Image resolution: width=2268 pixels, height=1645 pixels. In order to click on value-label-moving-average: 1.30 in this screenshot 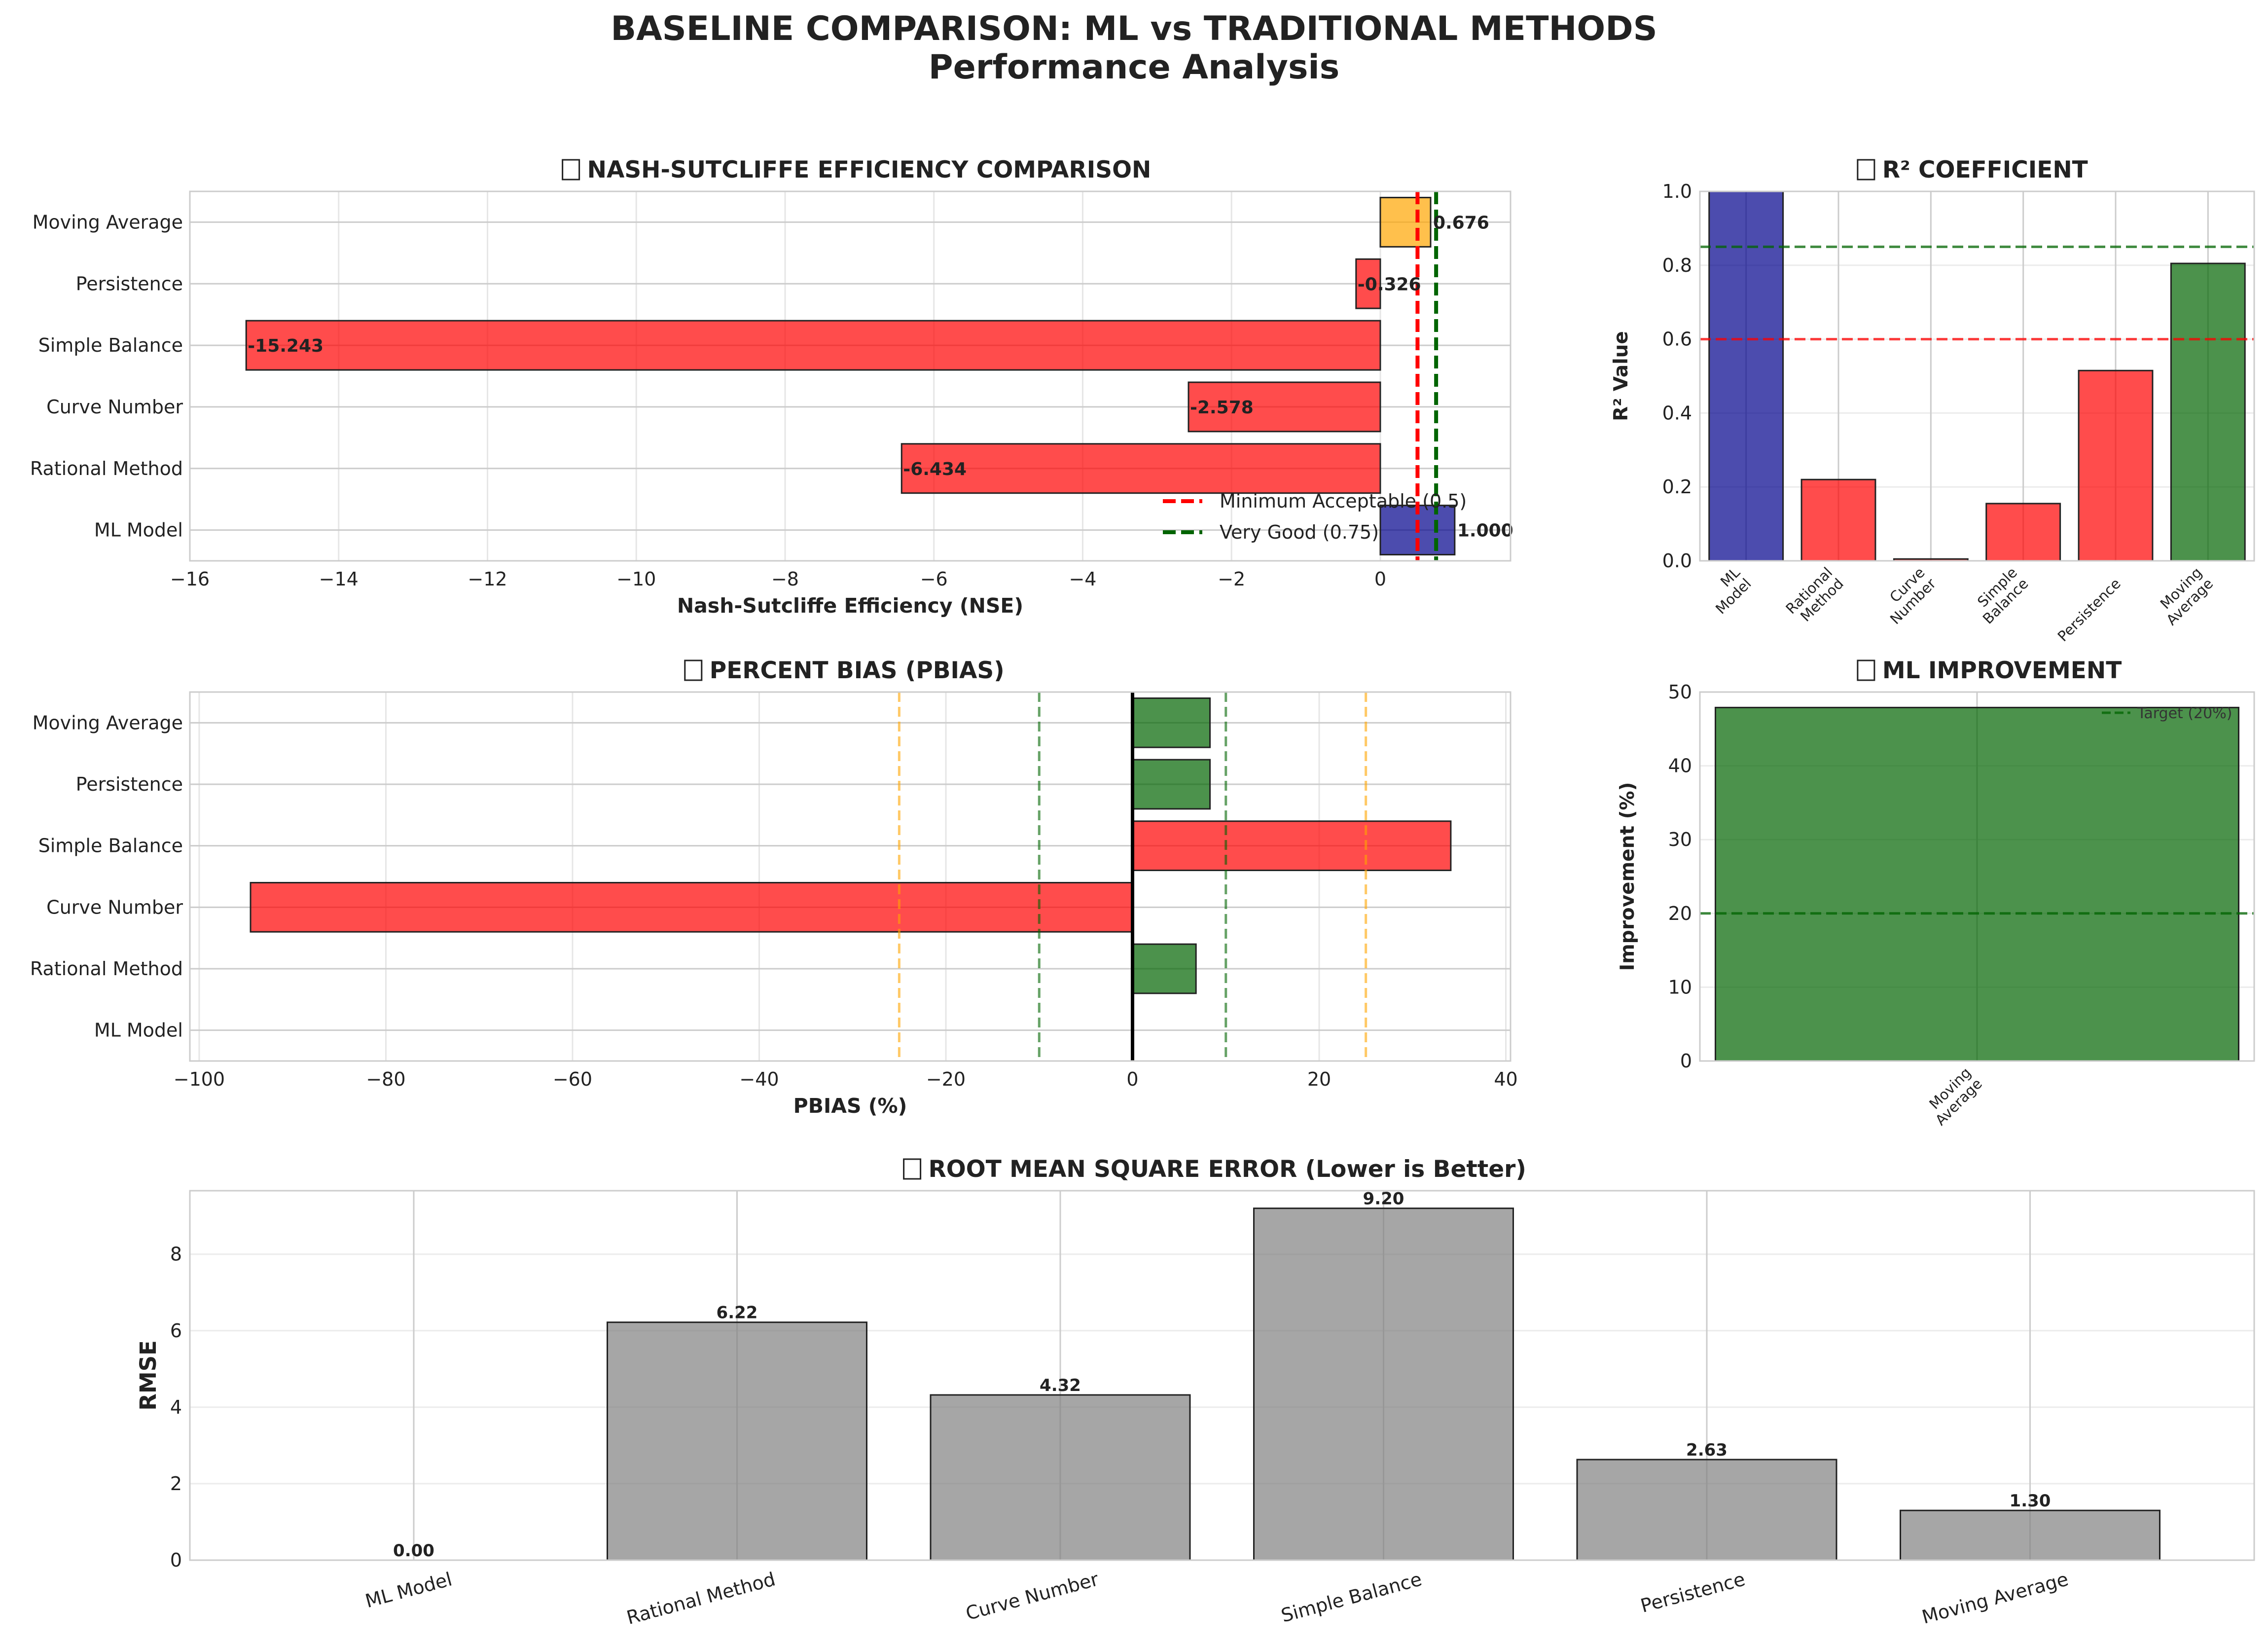, I will do `click(2030, 1501)`.